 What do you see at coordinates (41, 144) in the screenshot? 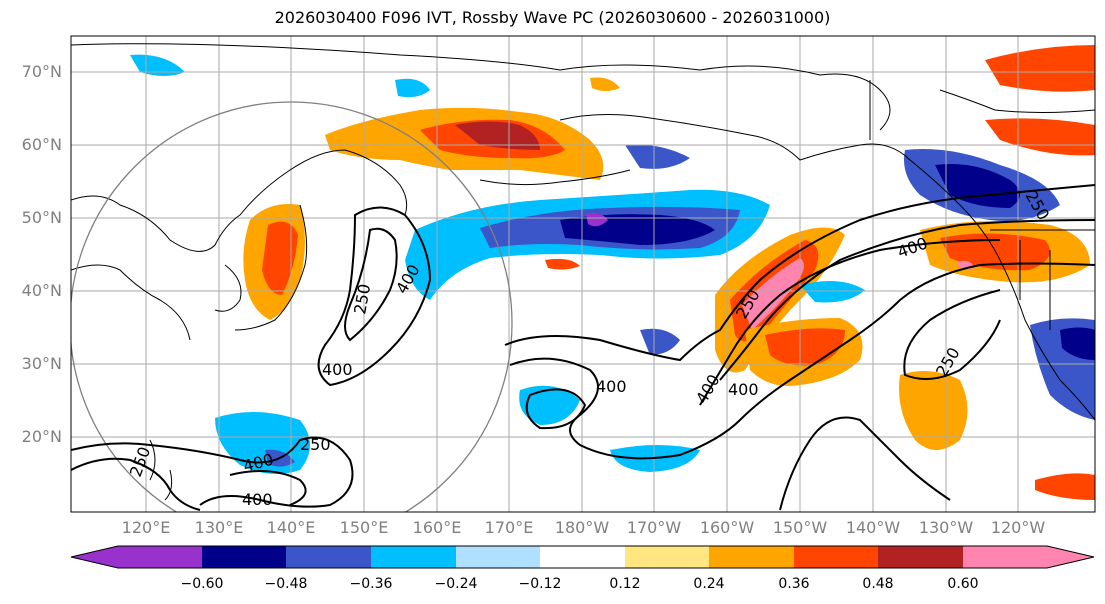
I see `lat-label: 60°N` at bounding box center [41, 144].